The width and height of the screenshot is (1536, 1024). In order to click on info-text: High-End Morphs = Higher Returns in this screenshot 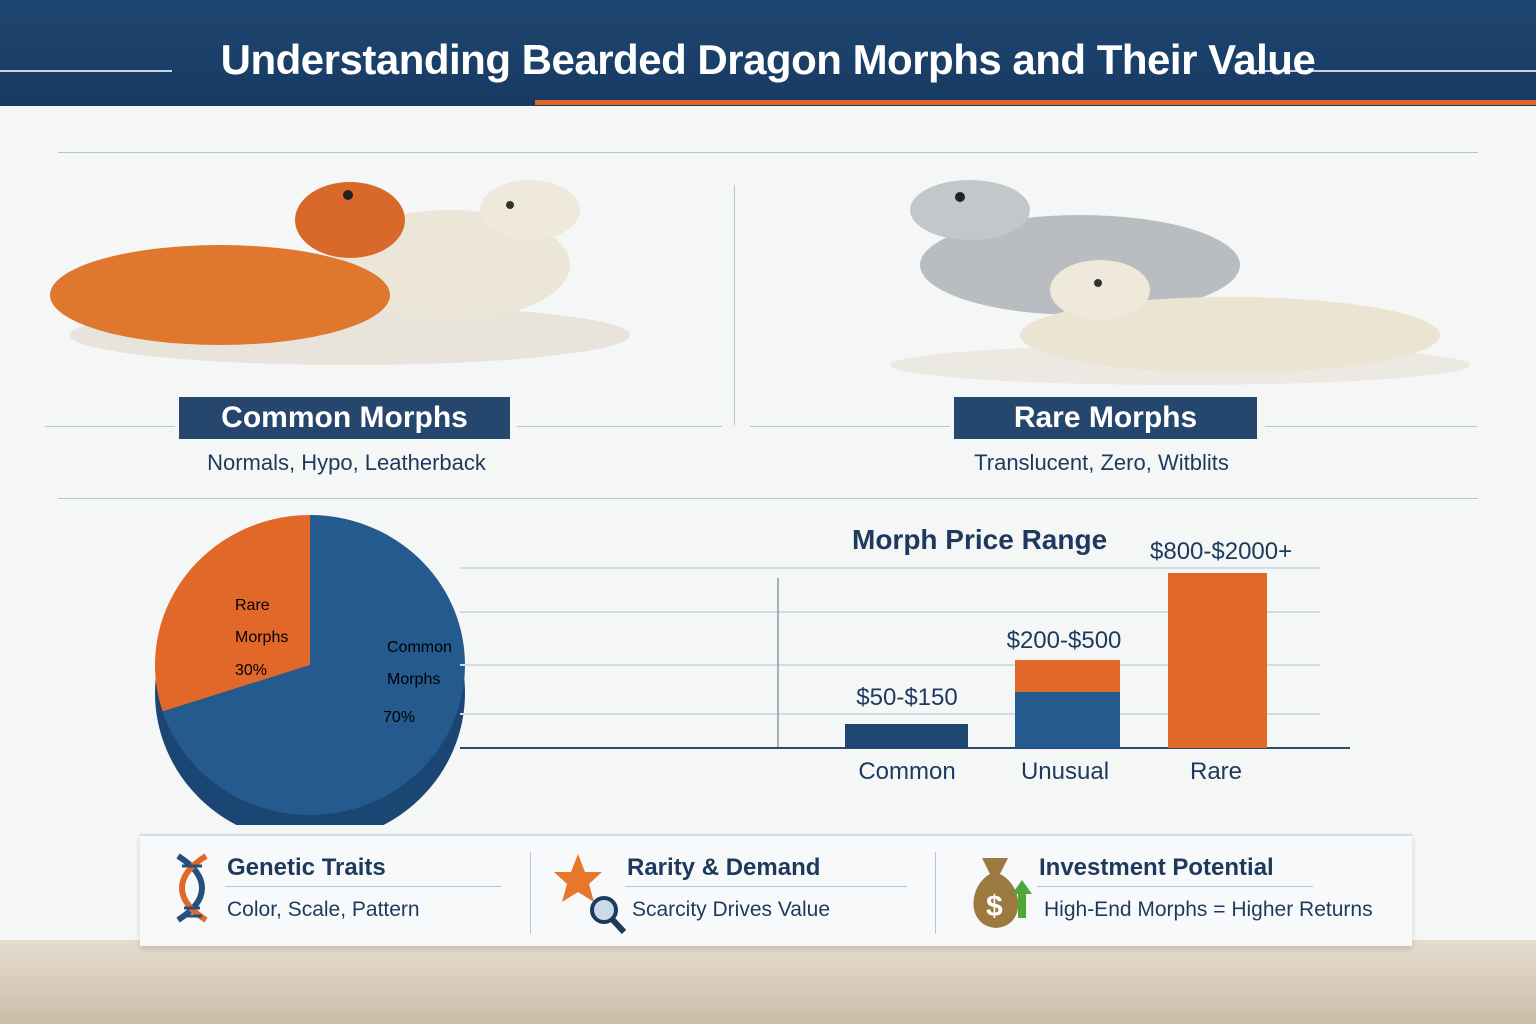, I will do `click(1208, 909)`.